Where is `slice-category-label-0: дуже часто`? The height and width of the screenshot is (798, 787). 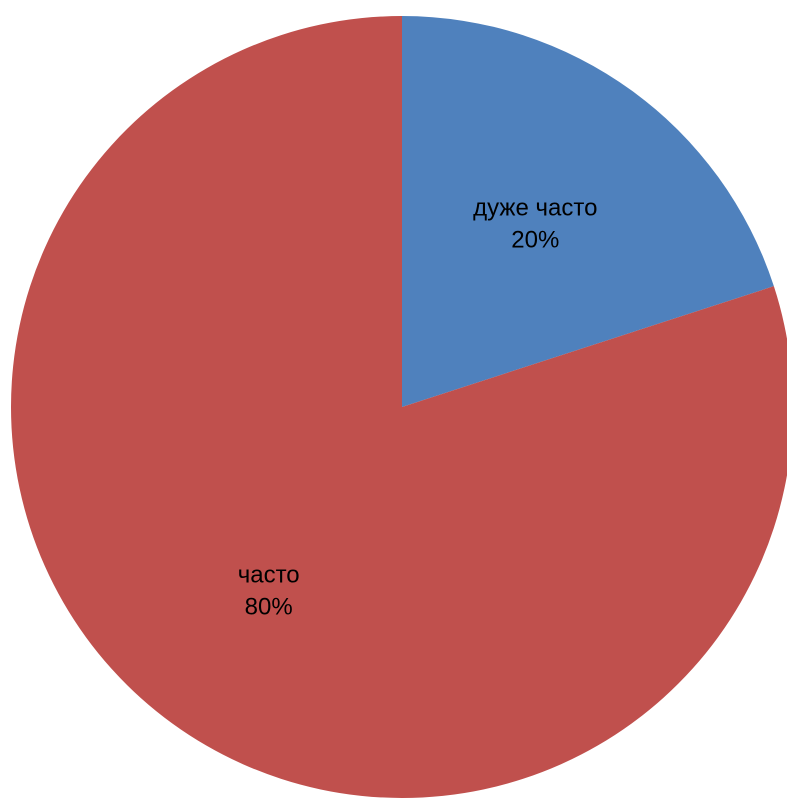
slice-category-label-0: дуже часто is located at coordinates (535, 208).